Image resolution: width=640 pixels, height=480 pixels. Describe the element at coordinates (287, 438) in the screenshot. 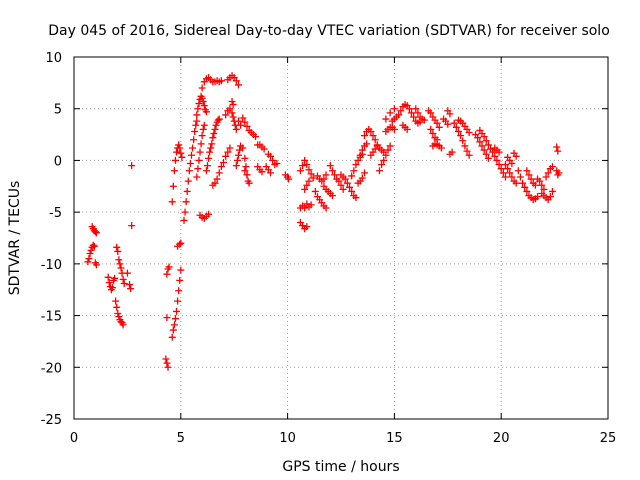

I see `x-tick-label: 10` at that location.